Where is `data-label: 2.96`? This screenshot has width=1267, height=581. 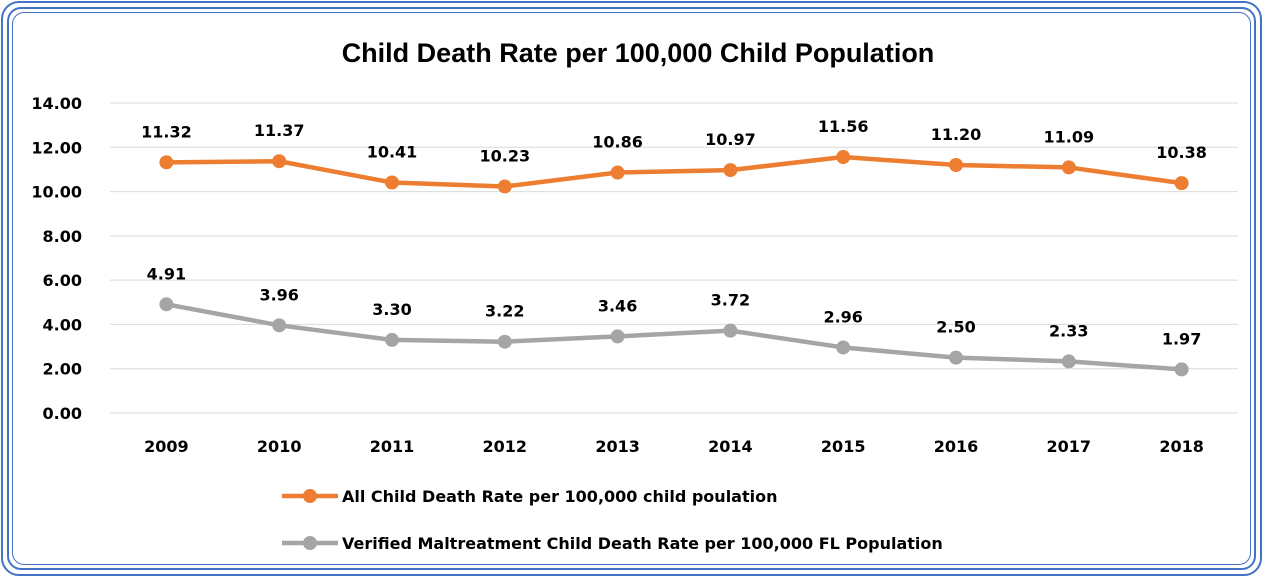
data-label: 2.96 is located at coordinates (842, 316).